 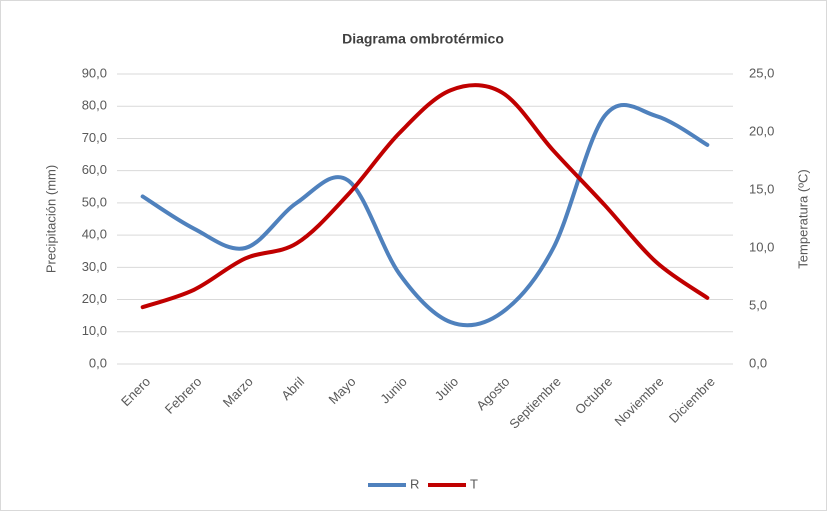 What do you see at coordinates (94, 298) in the screenshot?
I see `y-tick-label: 20,0` at bounding box center [94, 298].